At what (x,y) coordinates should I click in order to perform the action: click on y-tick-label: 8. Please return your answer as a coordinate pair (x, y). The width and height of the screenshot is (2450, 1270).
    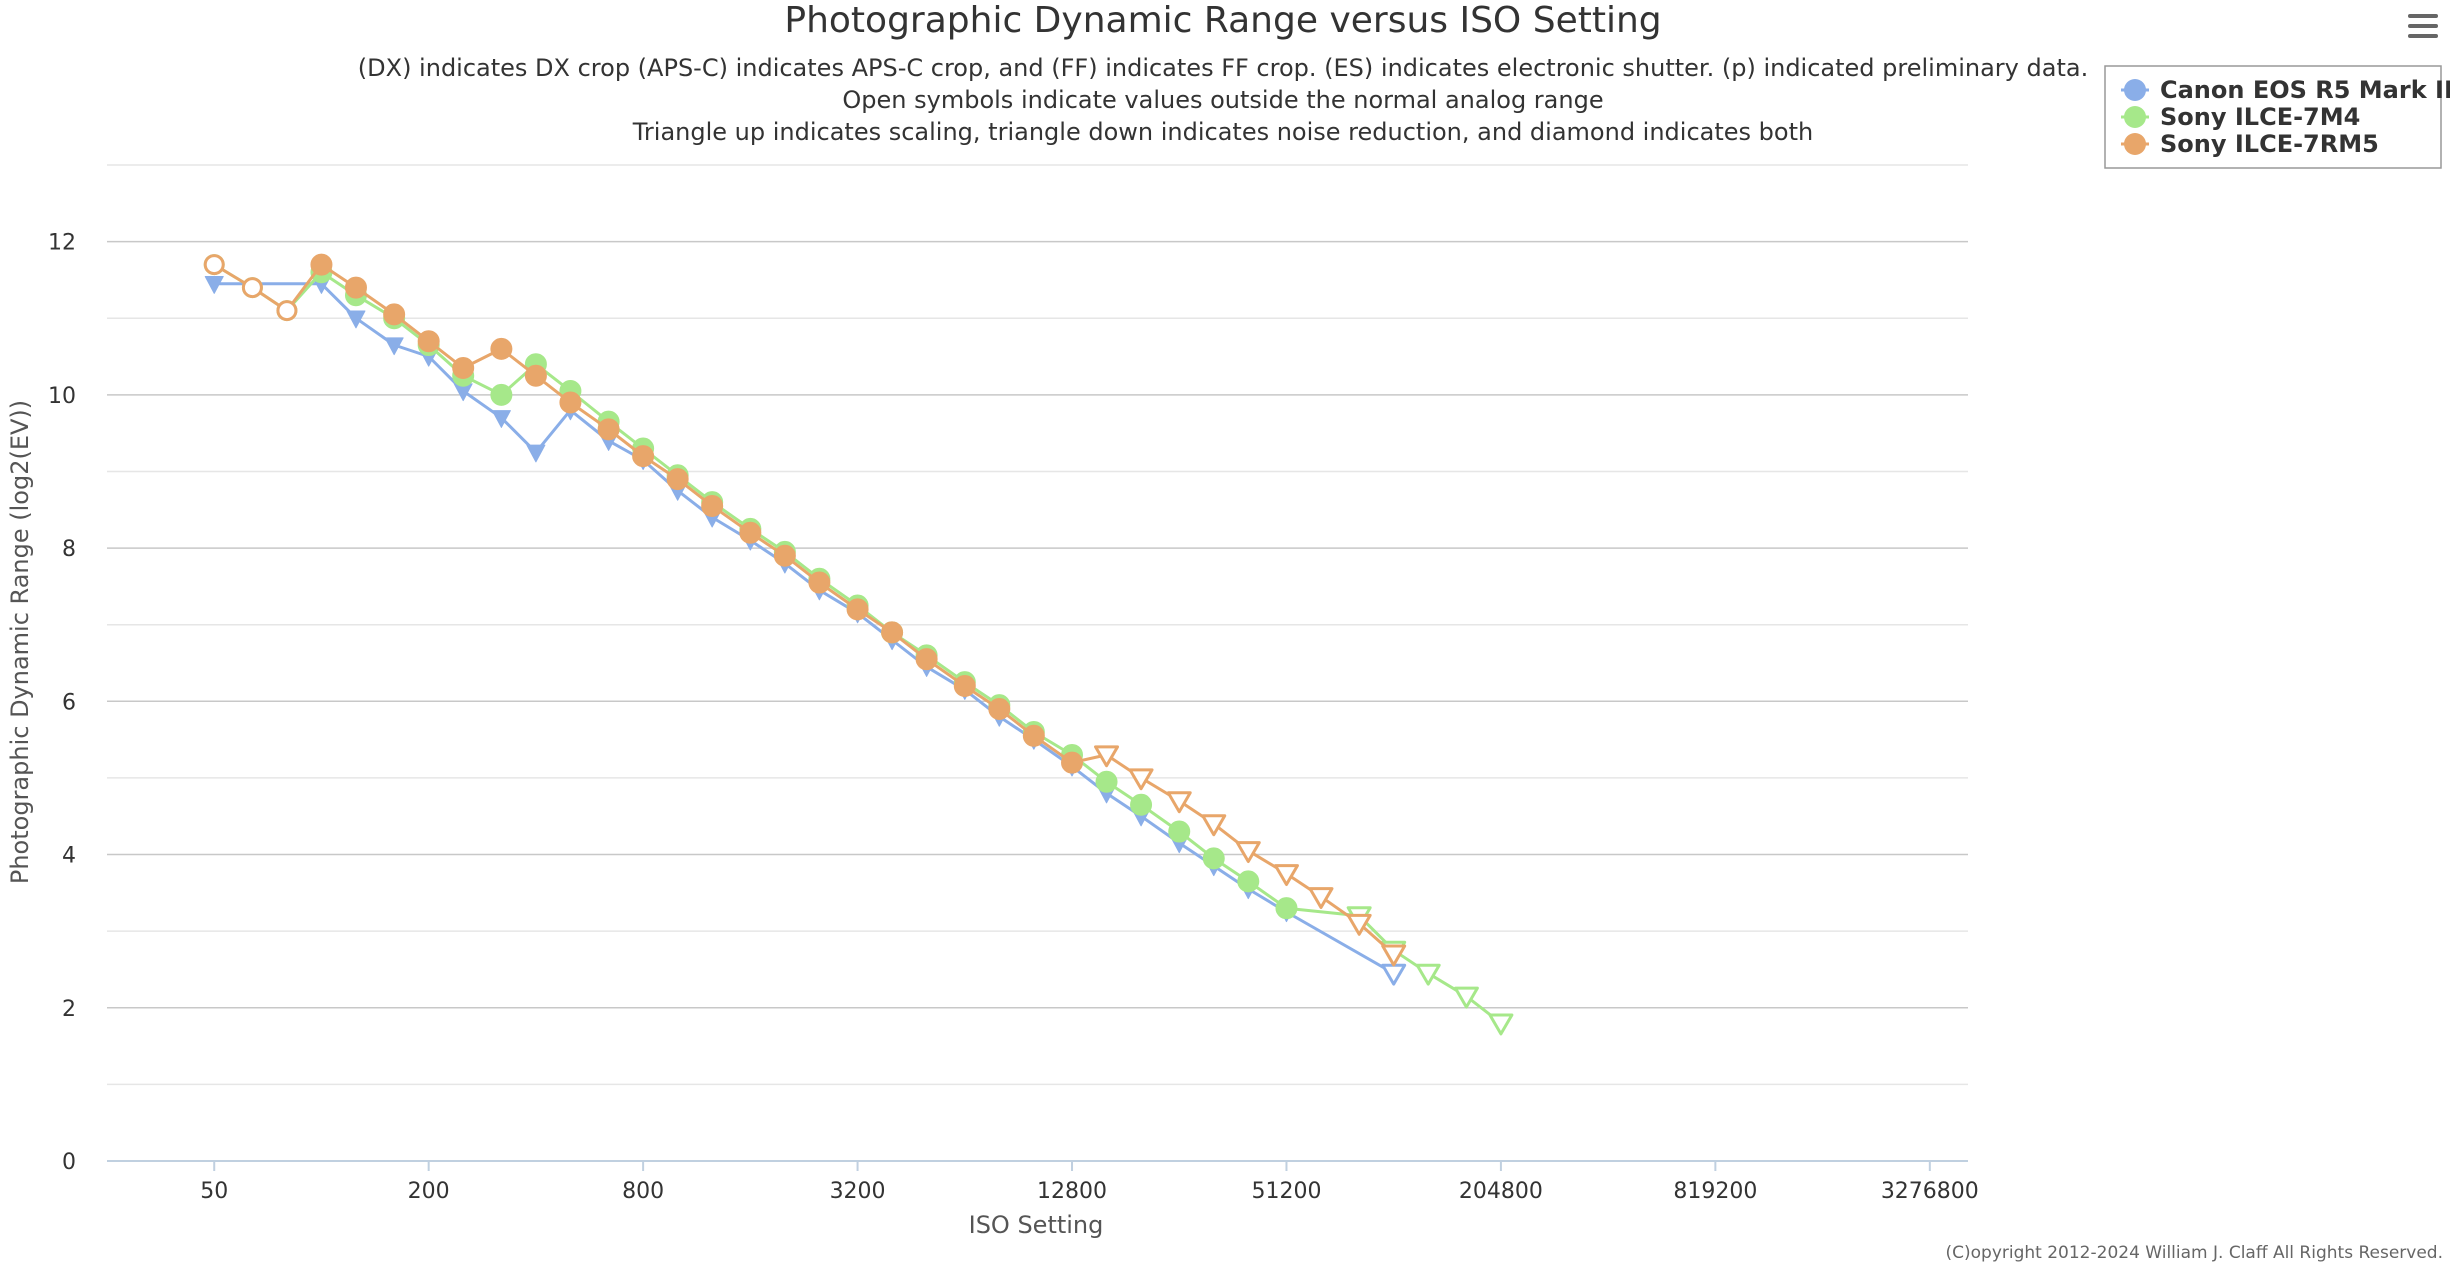
    Looking at the image, I should click on (69, 549).